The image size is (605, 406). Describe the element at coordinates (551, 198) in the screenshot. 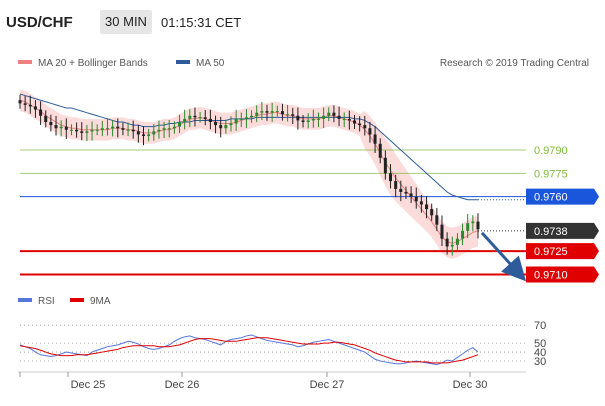

I see `pivot-label: 0.9760` at that location.